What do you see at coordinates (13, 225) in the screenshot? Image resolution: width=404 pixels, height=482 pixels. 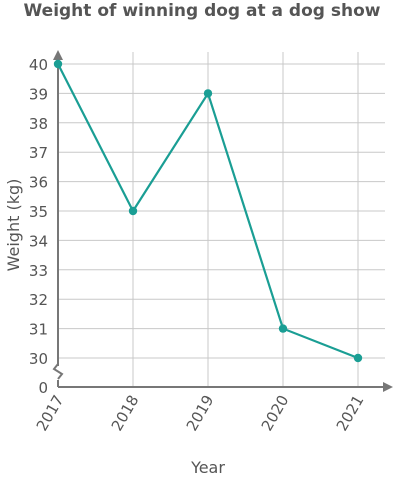 I see `y-axis-title: Weight (kg)` at bounding box center [13, 225].